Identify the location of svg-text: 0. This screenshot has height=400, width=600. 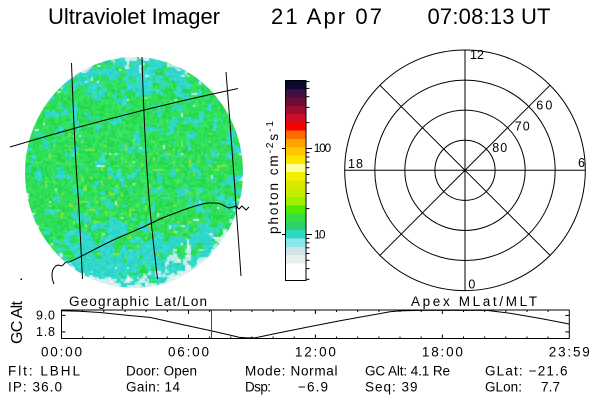
(471, 284).